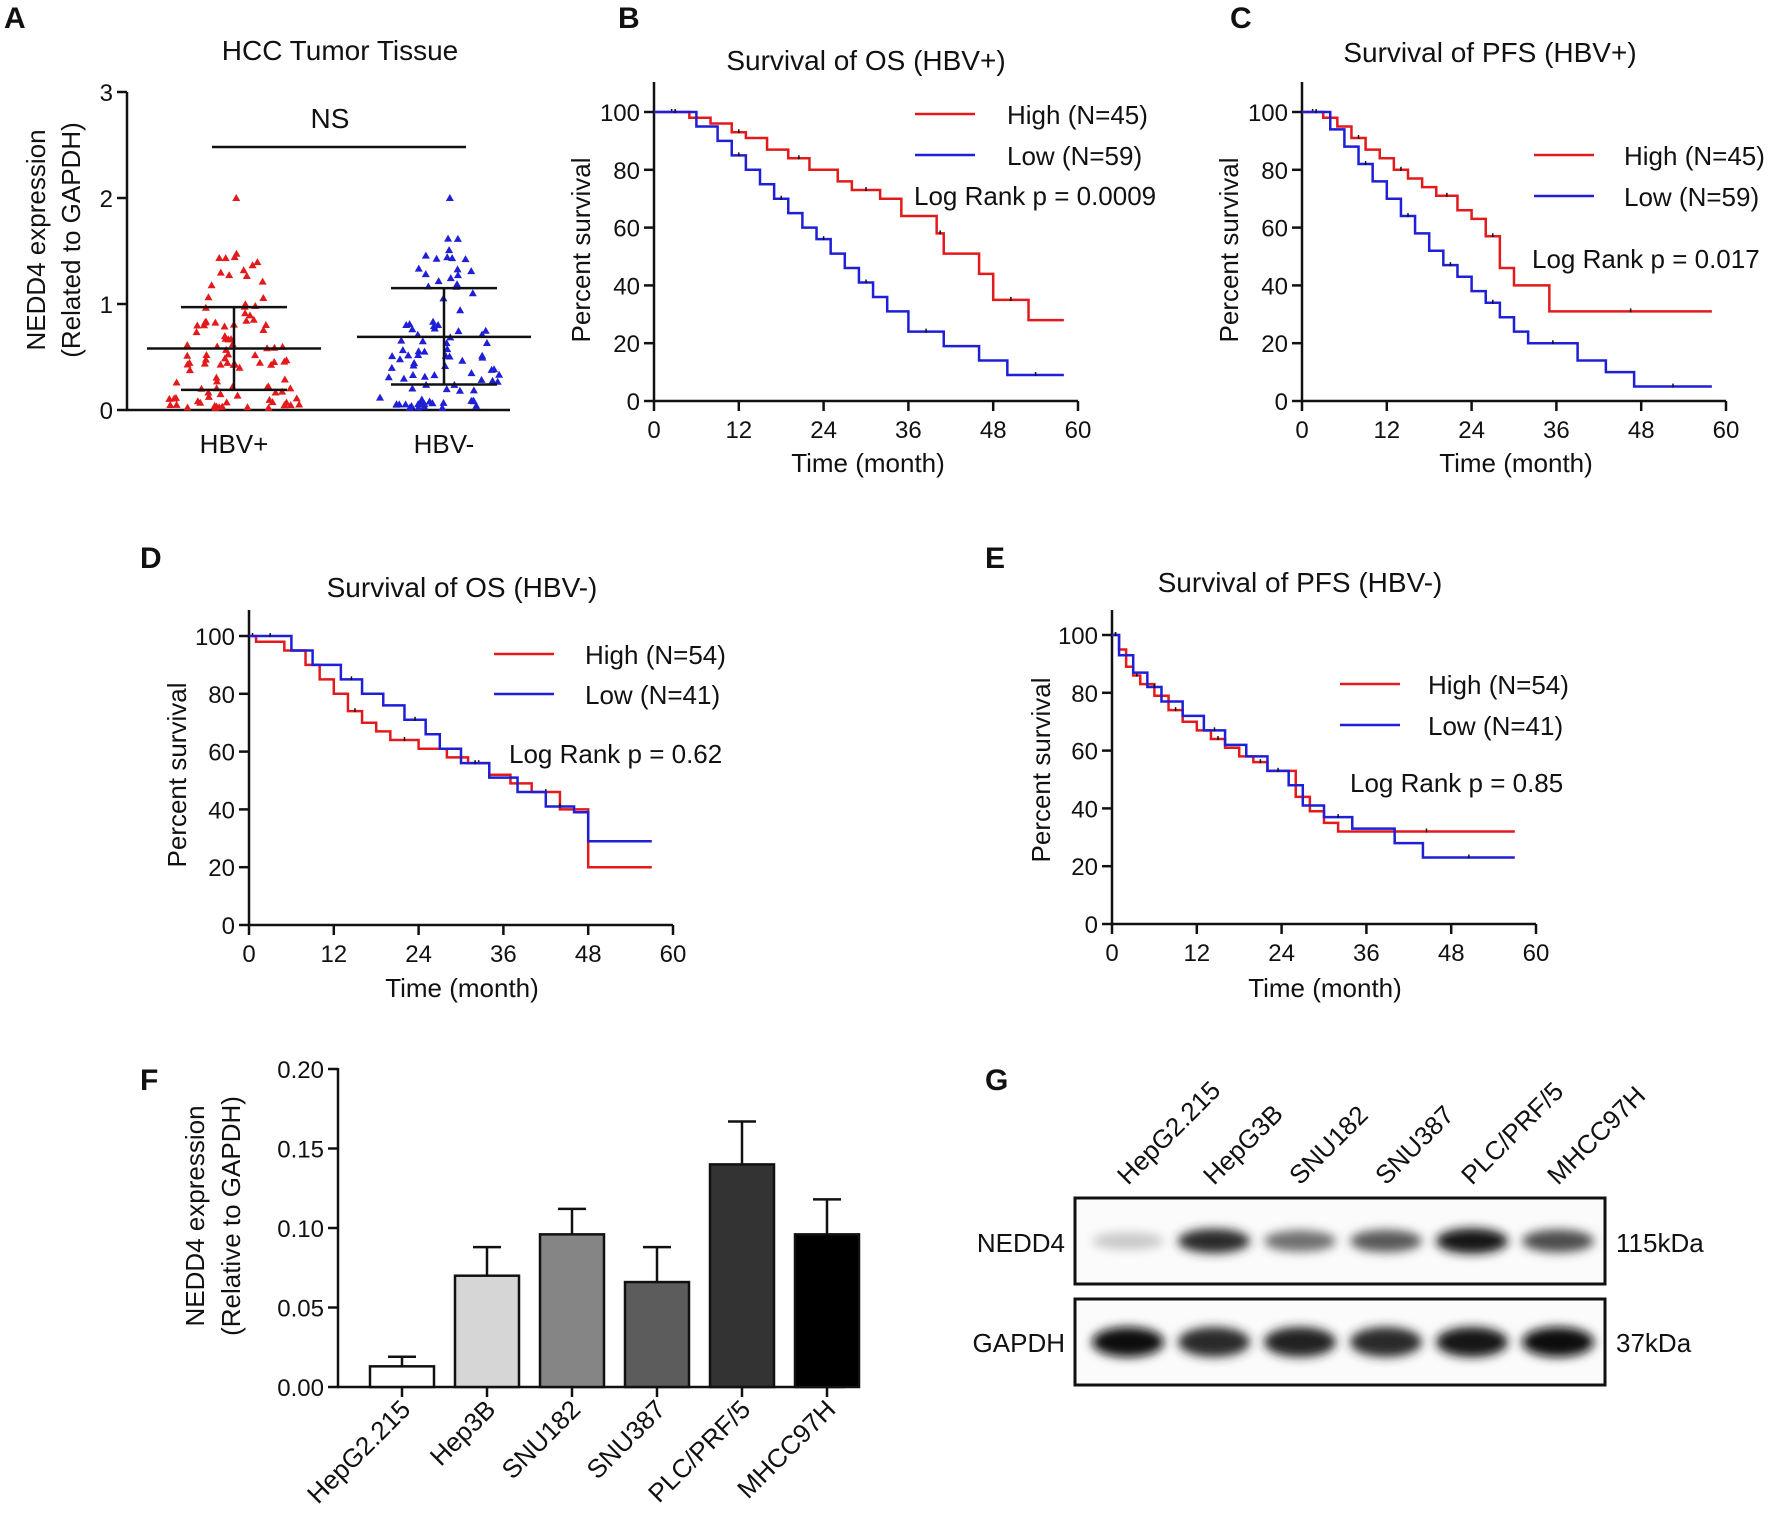 The height and width of the screenshot is (1528, 1790). What do you see at coordinates (652, 695) in the screenshot?
I see `panel-d-legend-low: Low (N=41)` at bounding box center [652, 695].